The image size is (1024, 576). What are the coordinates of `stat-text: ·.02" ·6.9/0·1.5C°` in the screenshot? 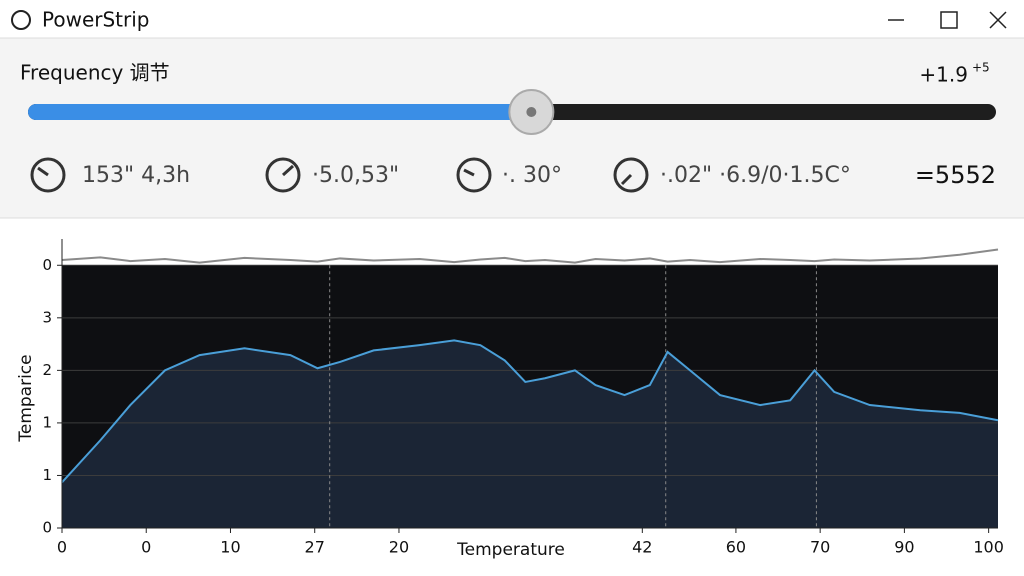 It's located at (755, 175).